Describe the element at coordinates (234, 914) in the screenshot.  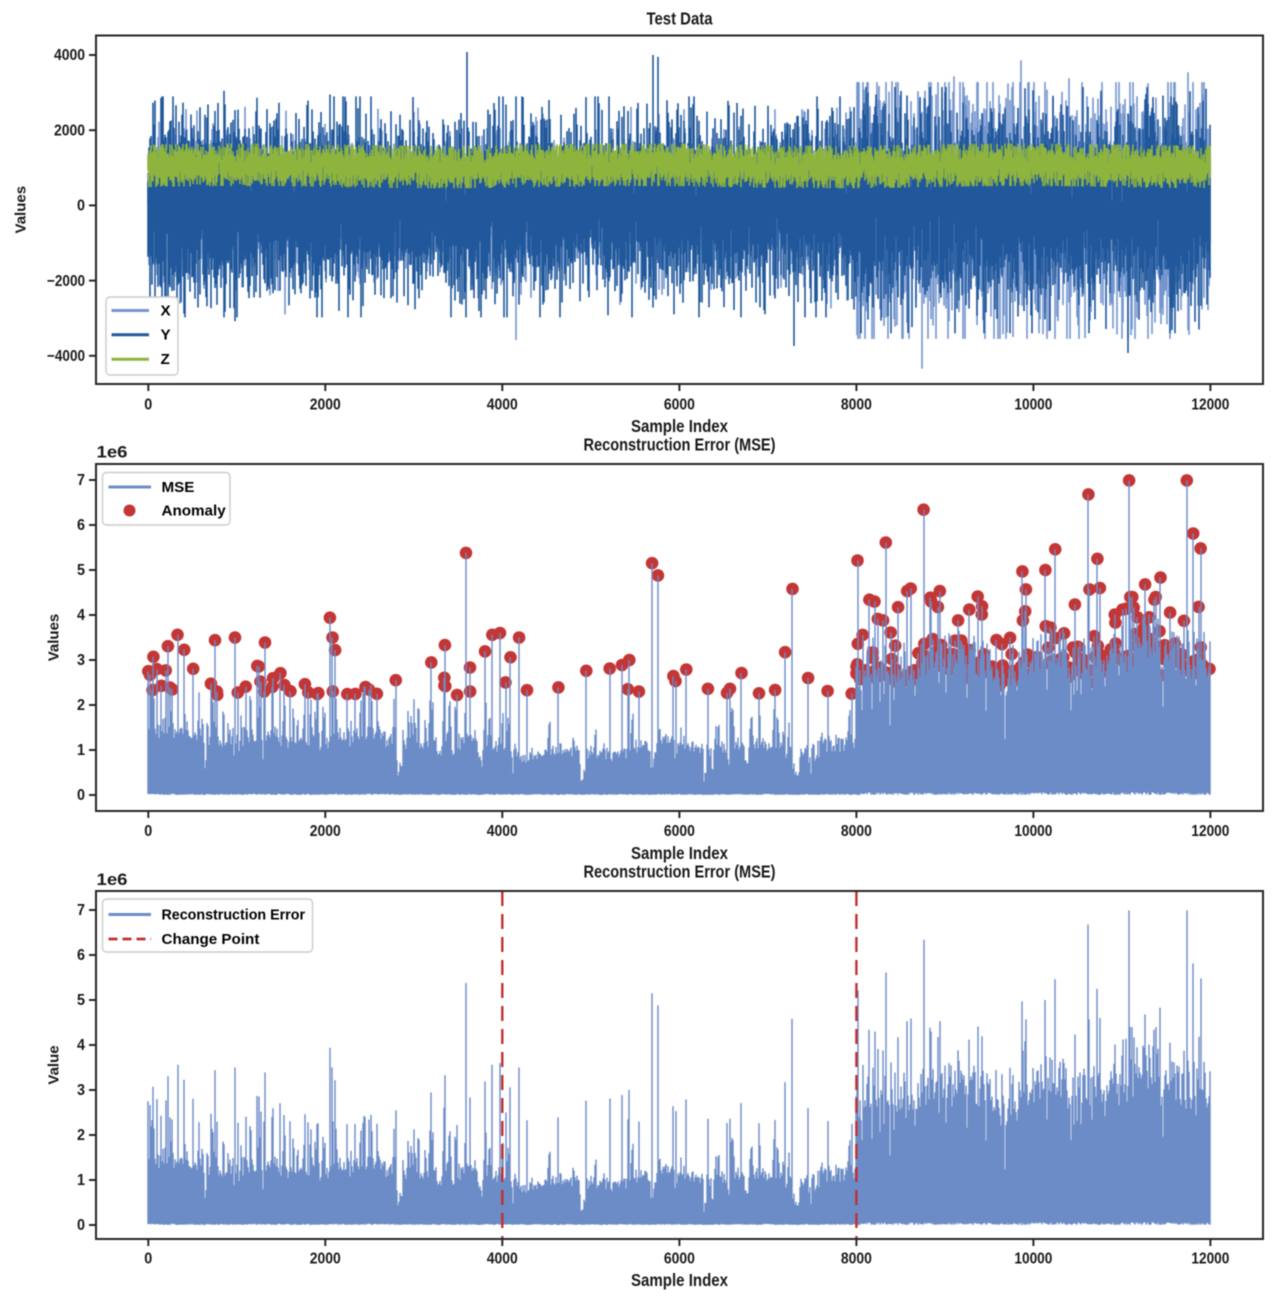
I see `svg-text: Reconstruction Error` at that location.